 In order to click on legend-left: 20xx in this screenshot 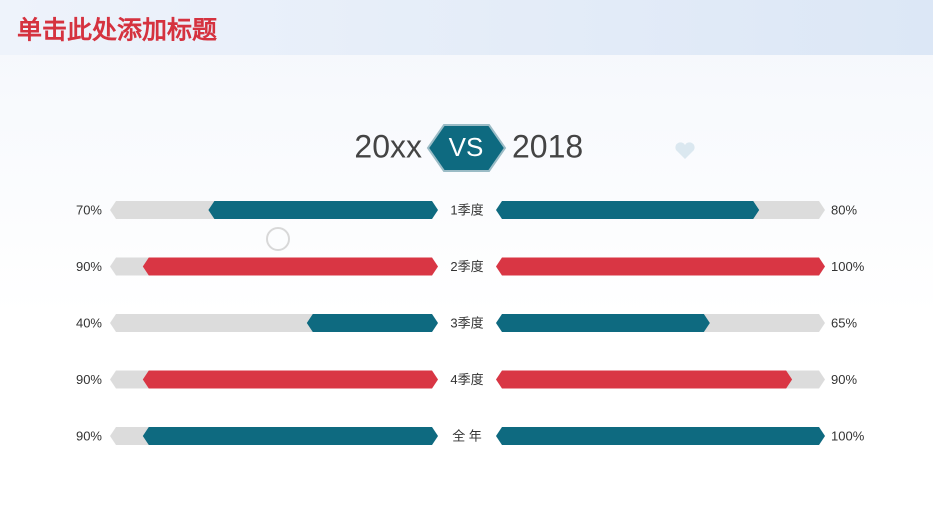, I will do `click(388, 146)`.